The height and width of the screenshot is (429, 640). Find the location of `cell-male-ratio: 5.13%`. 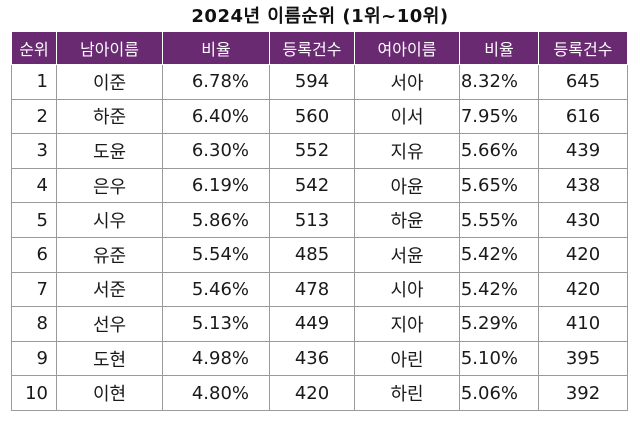

cell-male-ratio: 5.13% is located at coordinates (216, 324).